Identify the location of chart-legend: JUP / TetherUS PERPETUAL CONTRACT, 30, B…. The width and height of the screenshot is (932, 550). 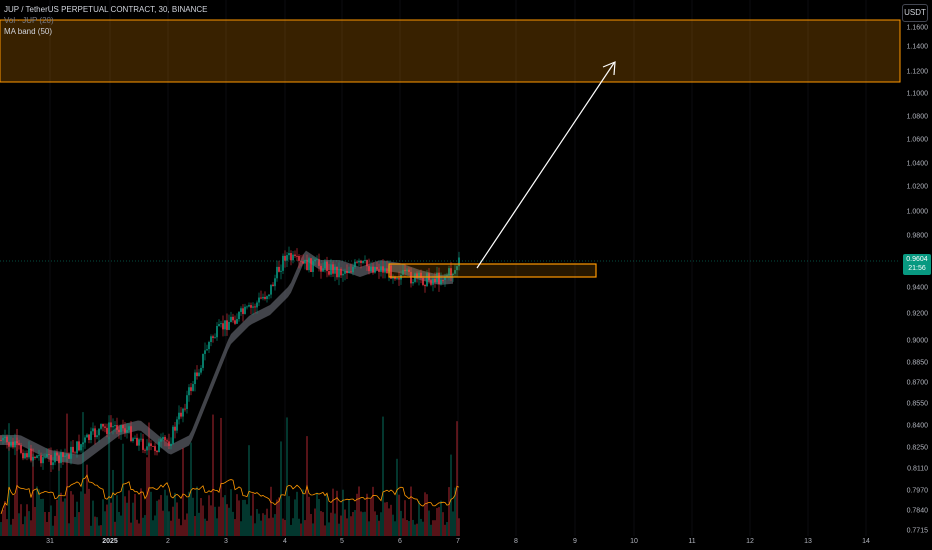
(105, 20).